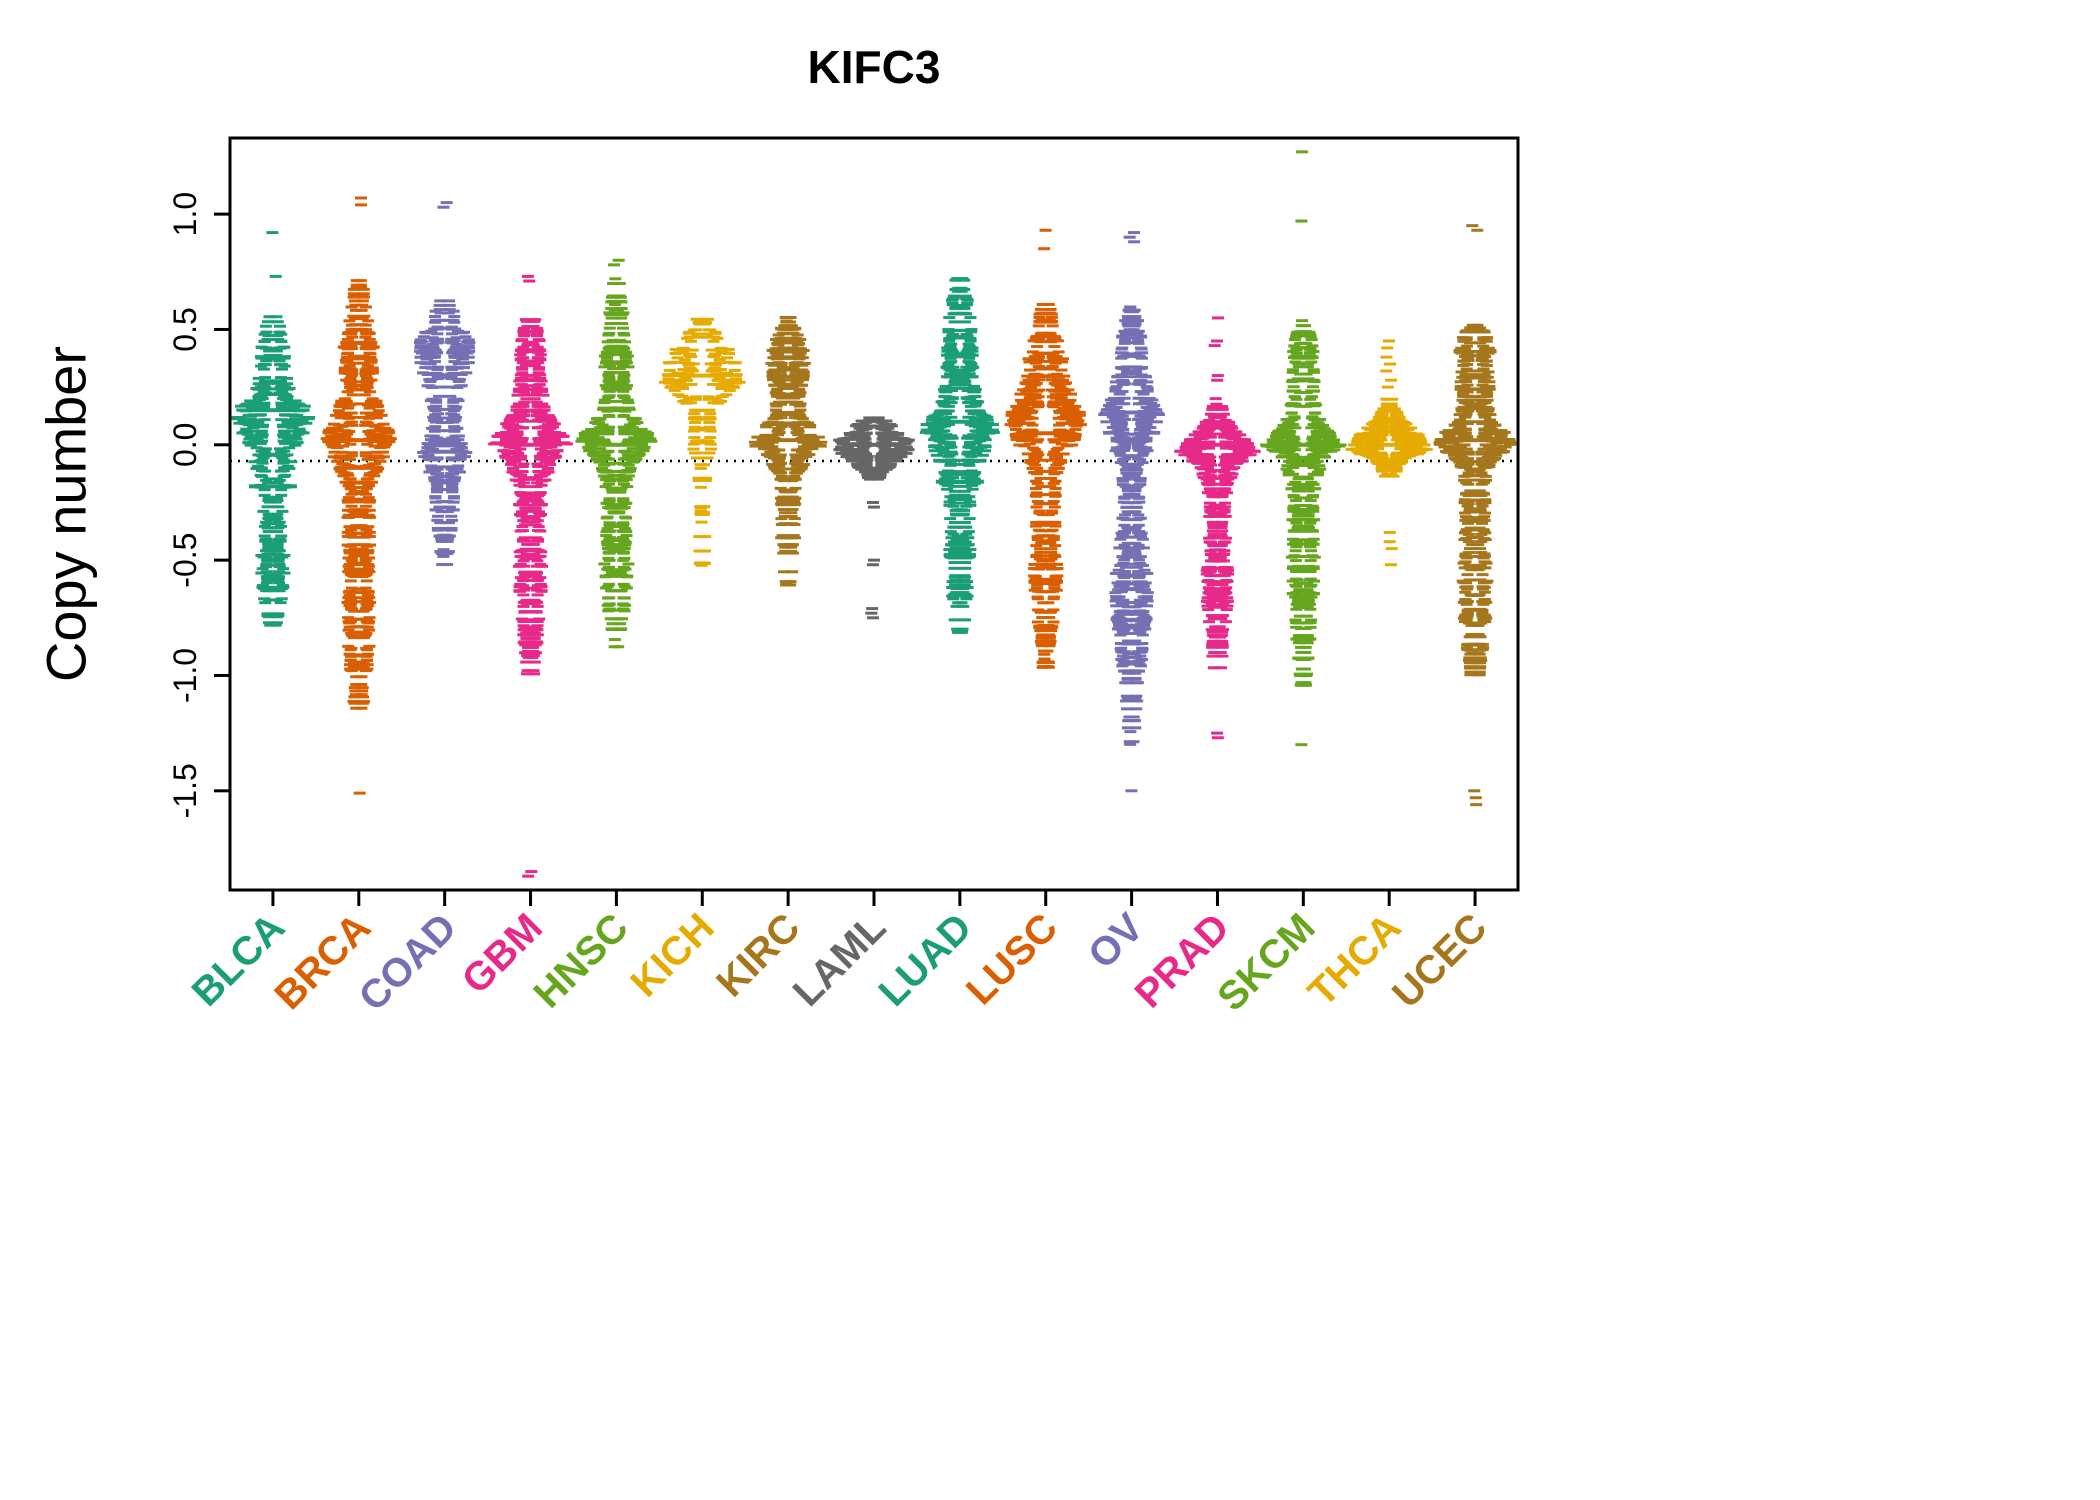  What do you see at coordinates (672, 955) in the screenshot?
I see `x-category-label: KICH` at bounding box center [672, 955].